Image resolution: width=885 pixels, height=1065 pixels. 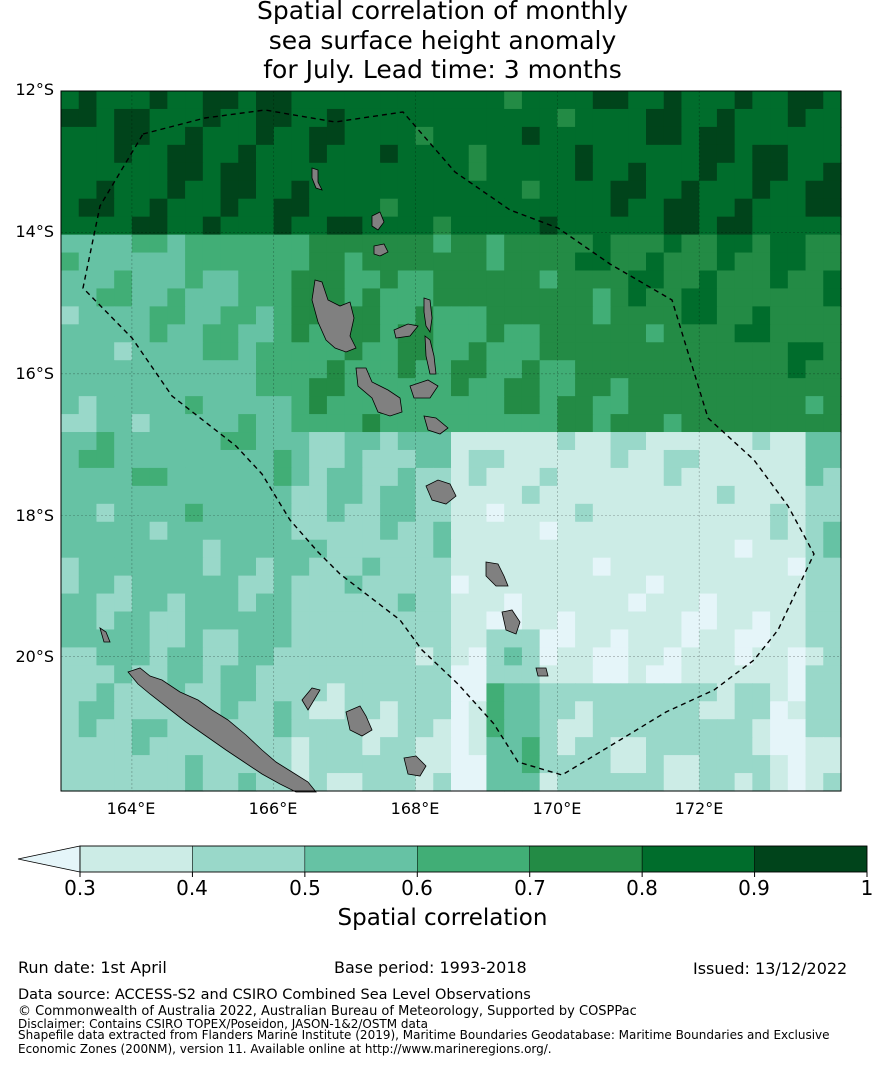 I want to click on island-pentecost, so click(x=430, y=355).